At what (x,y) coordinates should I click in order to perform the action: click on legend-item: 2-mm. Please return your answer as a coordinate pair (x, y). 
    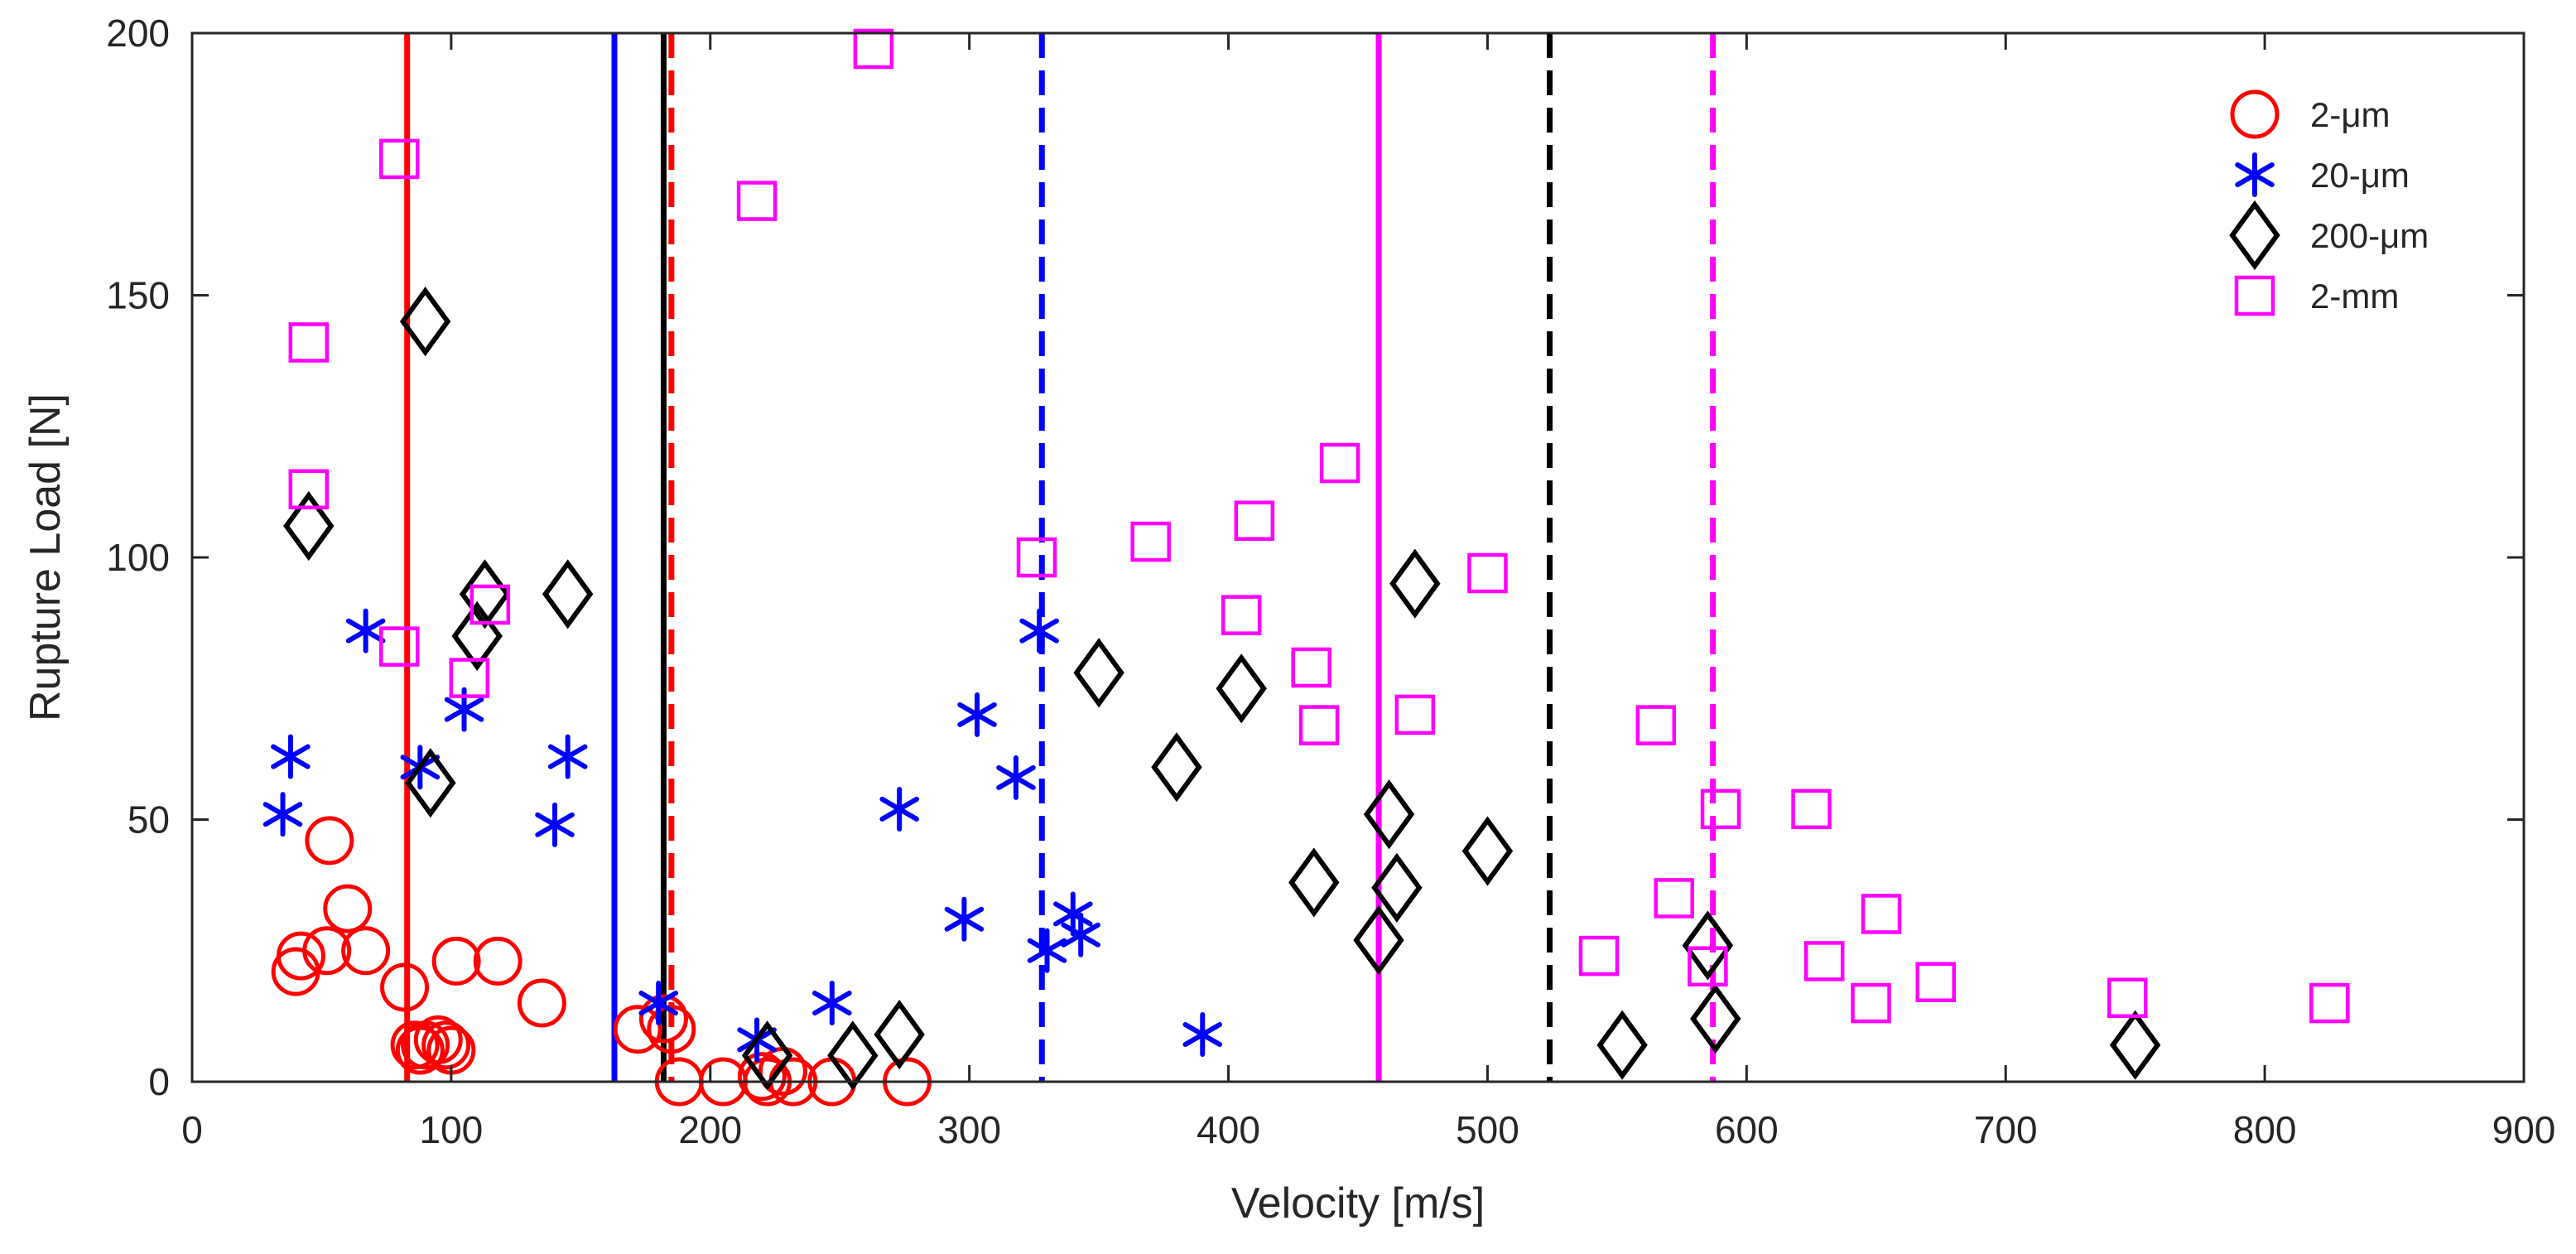
    Looking at the image, I should click on (2316, 295).